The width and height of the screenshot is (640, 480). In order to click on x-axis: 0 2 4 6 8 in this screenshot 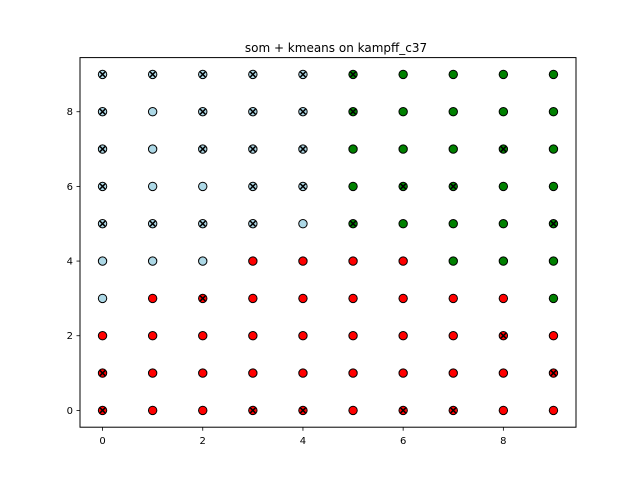, I will do `click(303, 437)`.